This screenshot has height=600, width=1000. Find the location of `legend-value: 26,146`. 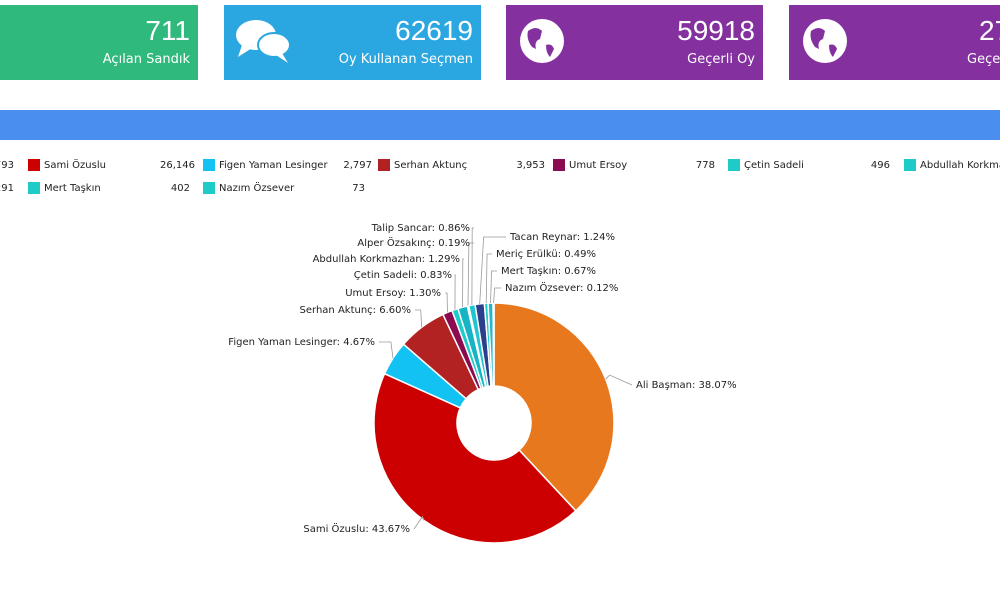

legend-value: 26,146 is located at coordinates (177, 165).